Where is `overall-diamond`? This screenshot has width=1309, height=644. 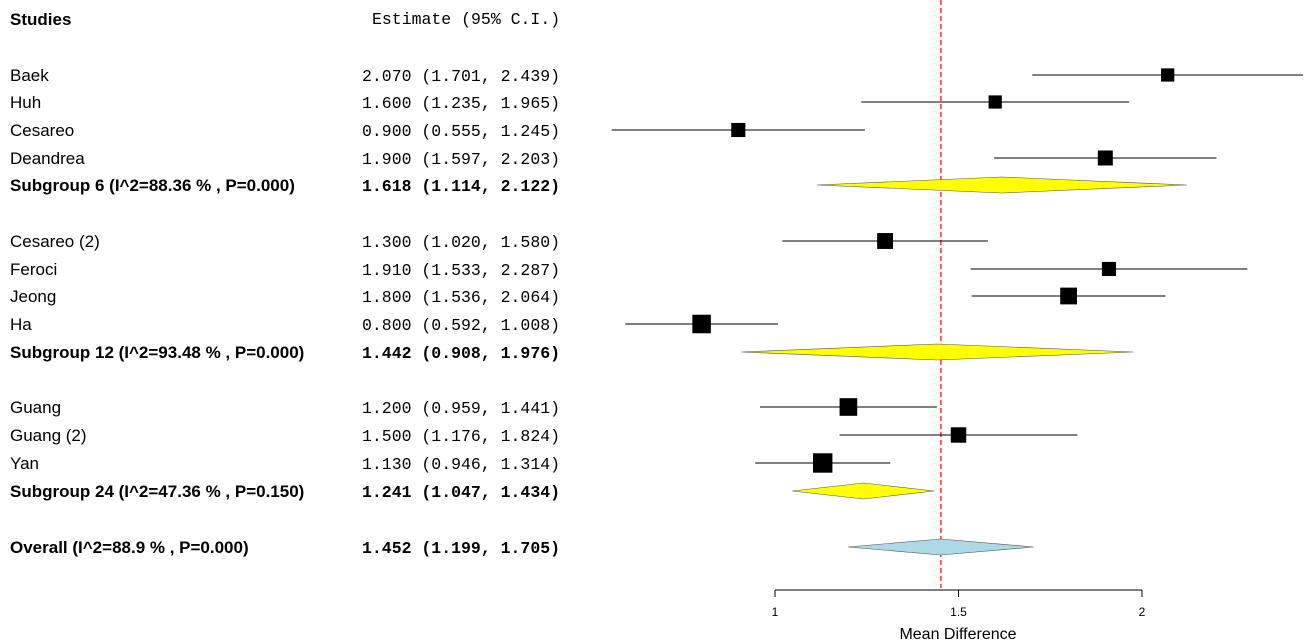 overall-diamond is located at coordinates (941, 547).